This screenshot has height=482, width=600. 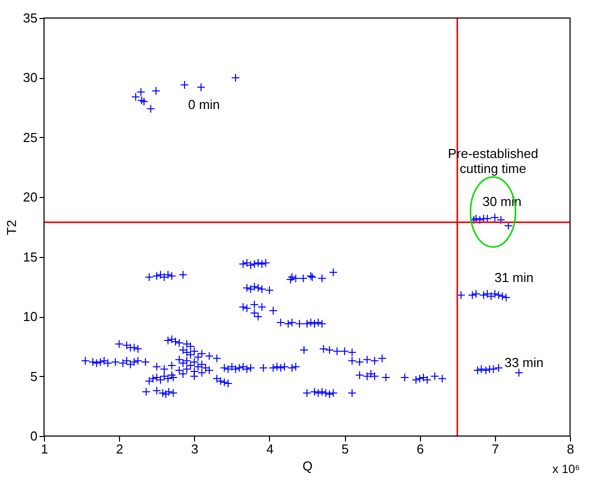 I want to click on x-tick-label: 6, so click(x=420, y=449).